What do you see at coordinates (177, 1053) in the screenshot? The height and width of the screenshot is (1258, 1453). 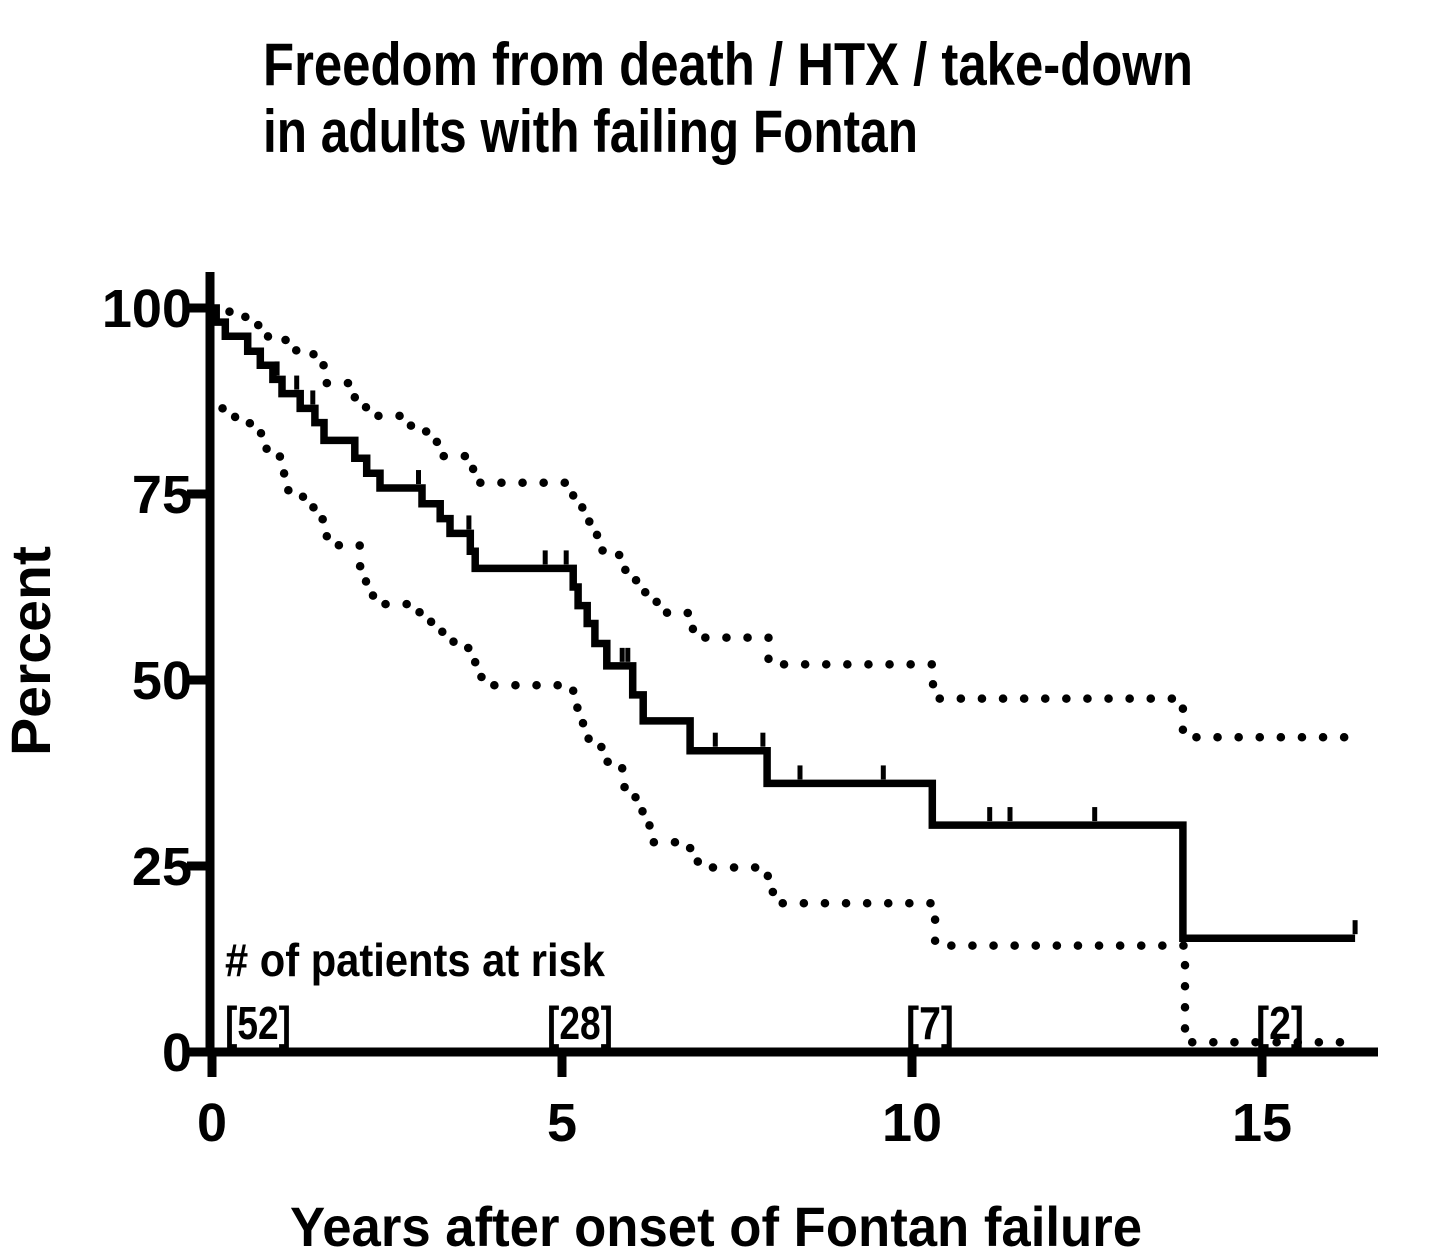 I see `y-tick-label: 0` at bounding box center [177, 1053].